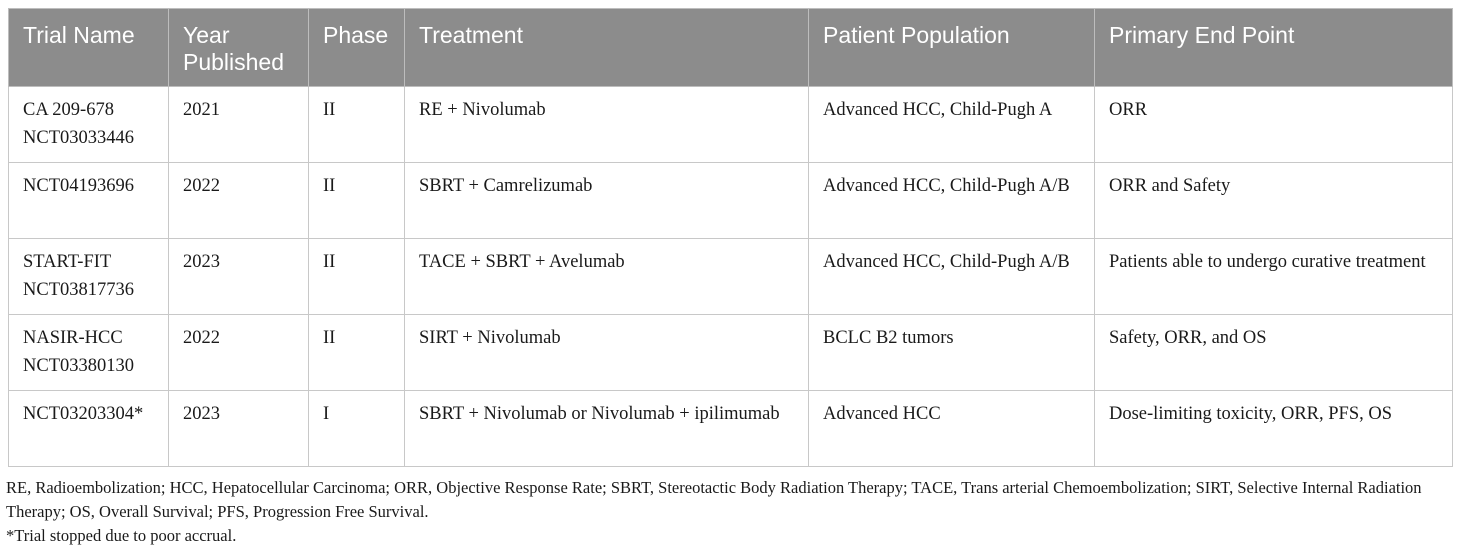 The image size is (1460, 555). I want to click on cell-patient-population: Advanced HCC, so click(951, 428).